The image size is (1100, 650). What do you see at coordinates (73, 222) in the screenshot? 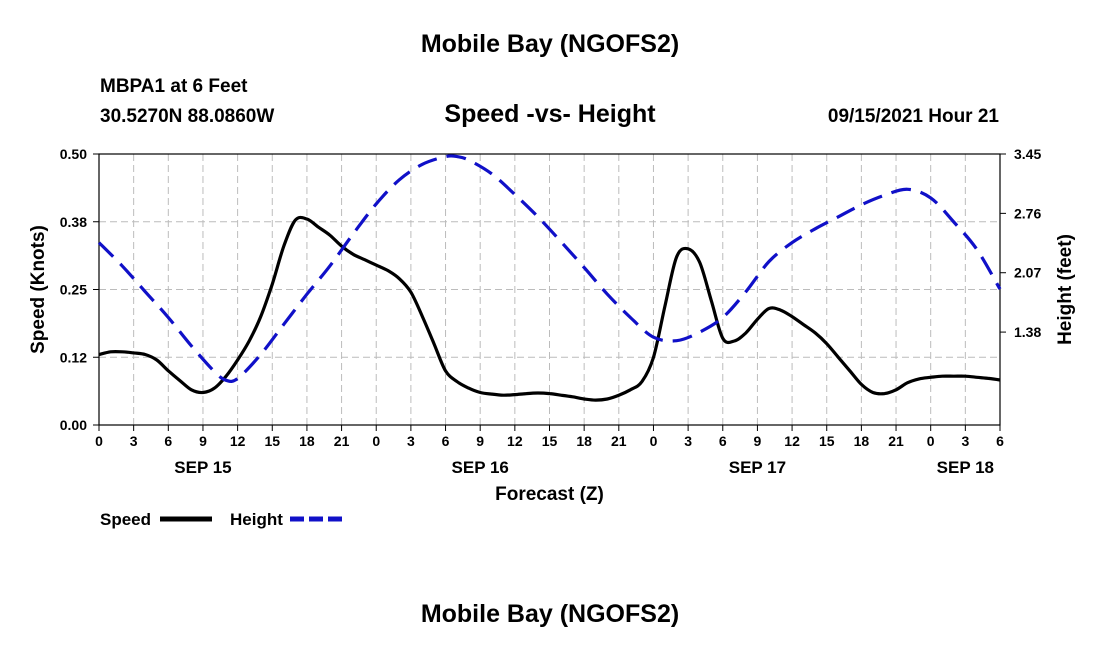
I see `y-tick-label-left: 0.38` at bounding box center [73, 222].